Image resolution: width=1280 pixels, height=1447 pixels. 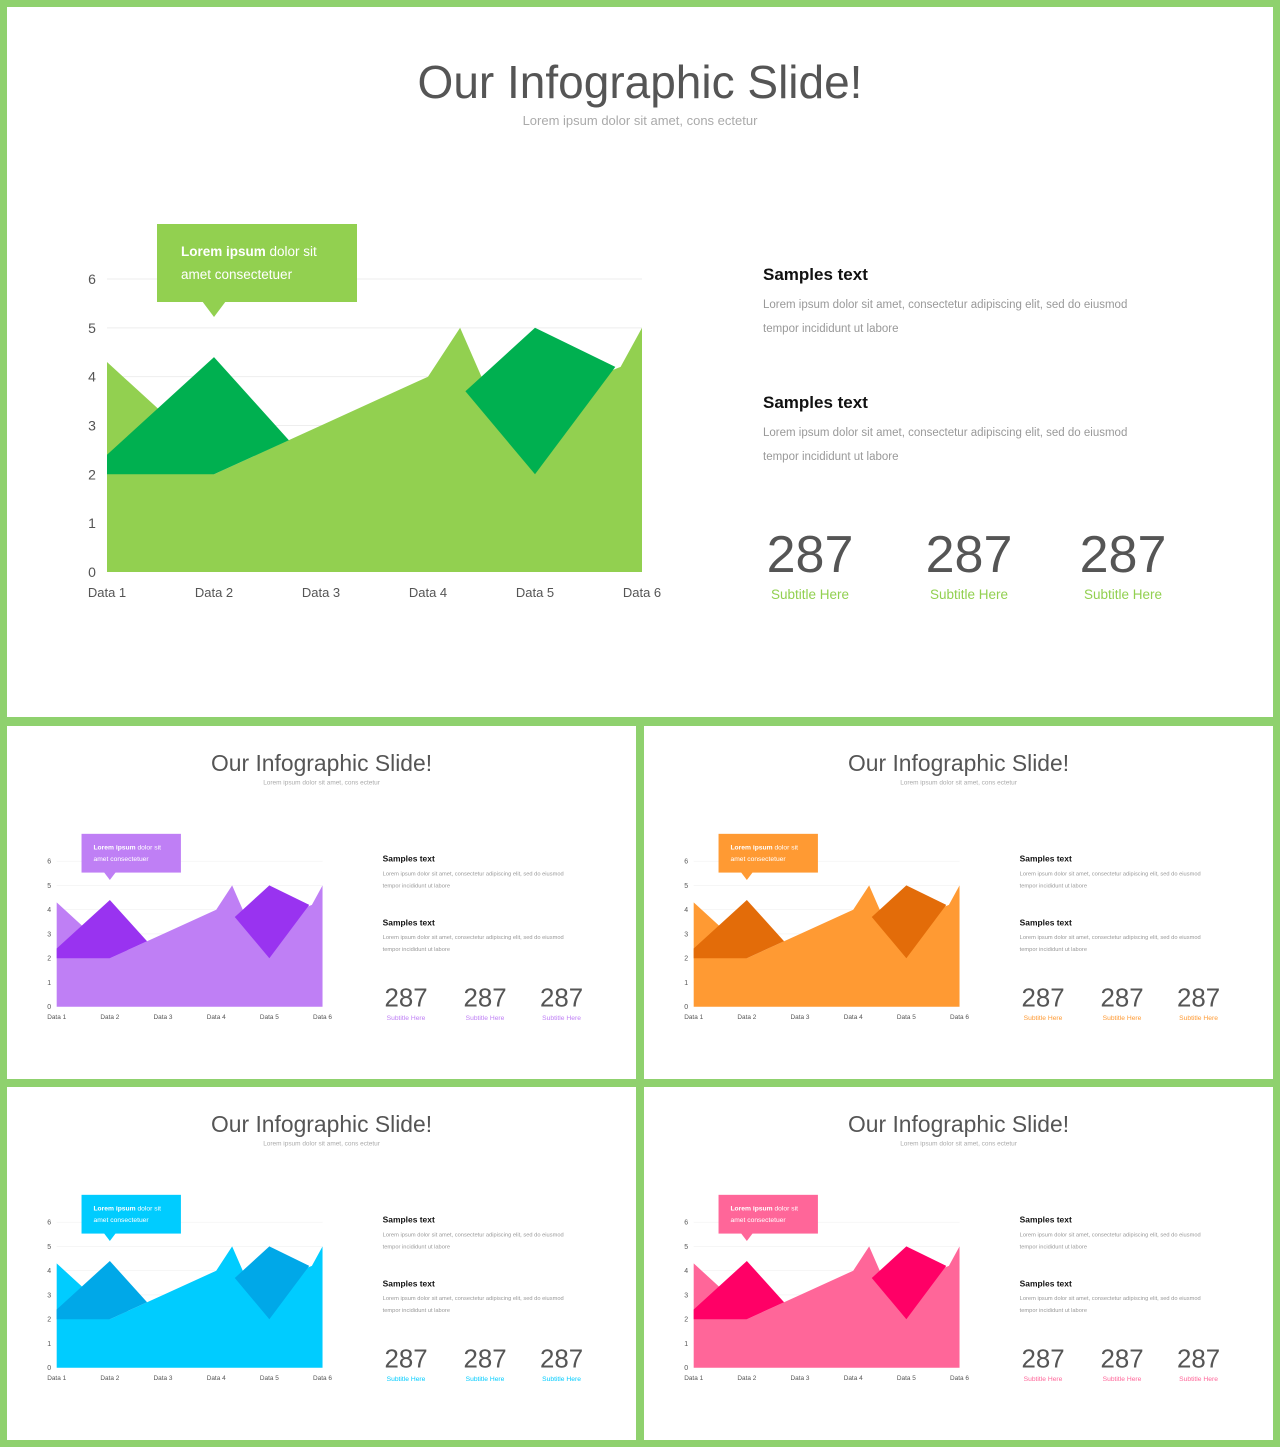 What do you see at coordinates (56, 1017) in the screenshot?
I see `x-tick-label: Data 1` at bounding box center [56, 1017].